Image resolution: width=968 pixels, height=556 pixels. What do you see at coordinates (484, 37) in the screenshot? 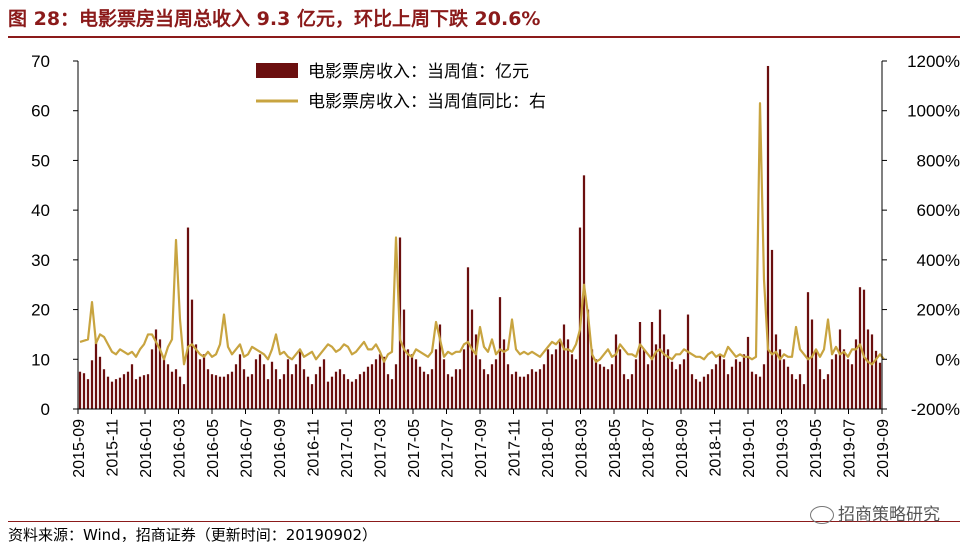
I see `title-divider` at bounding box center [484, 37].